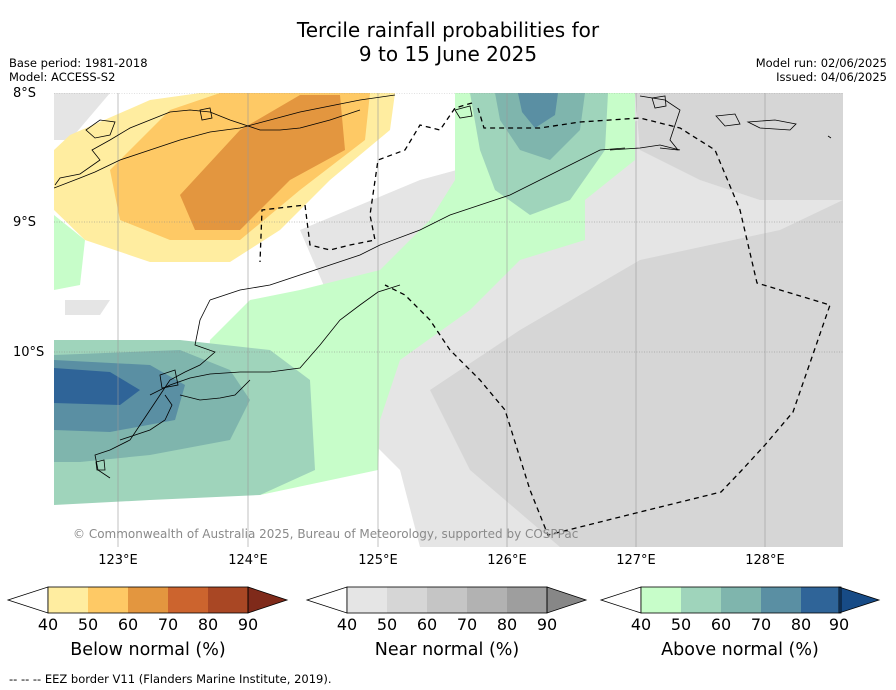 The image size is (896, 690). Describe the element at coordinates (831, 77) in the screenshot. I see `issued-date: Issued: 04/06/2025` at that location.